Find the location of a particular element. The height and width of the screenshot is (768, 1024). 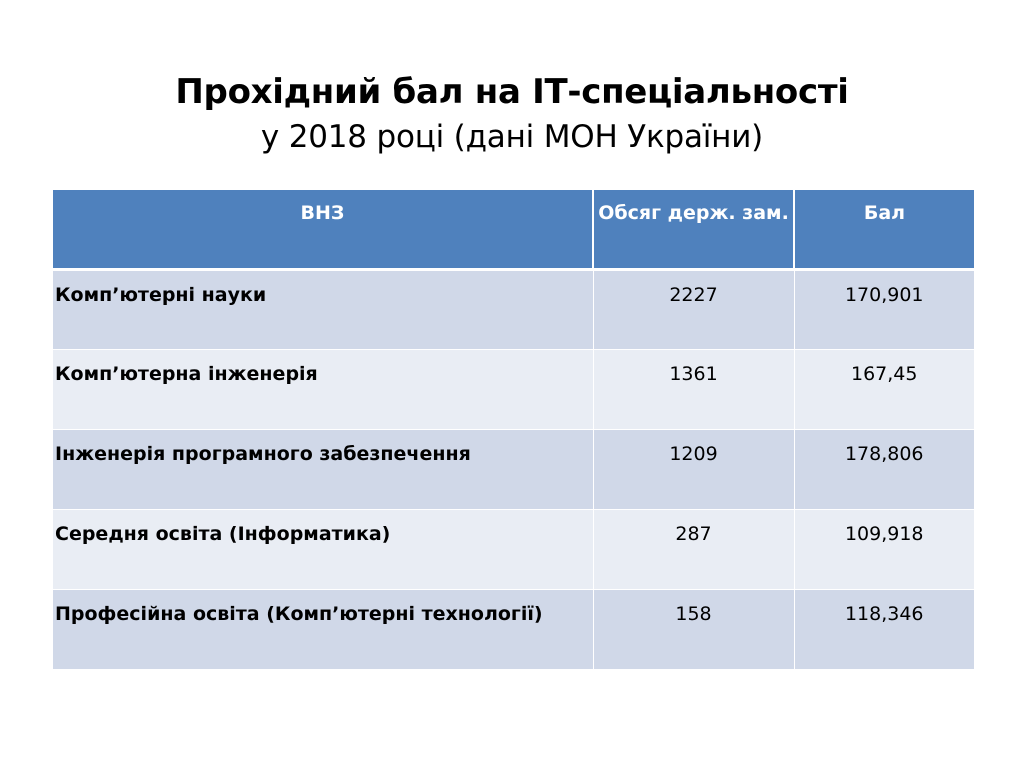

specialty-name: Середня освіта (Інформатика) is located at coordinates (323, 549).